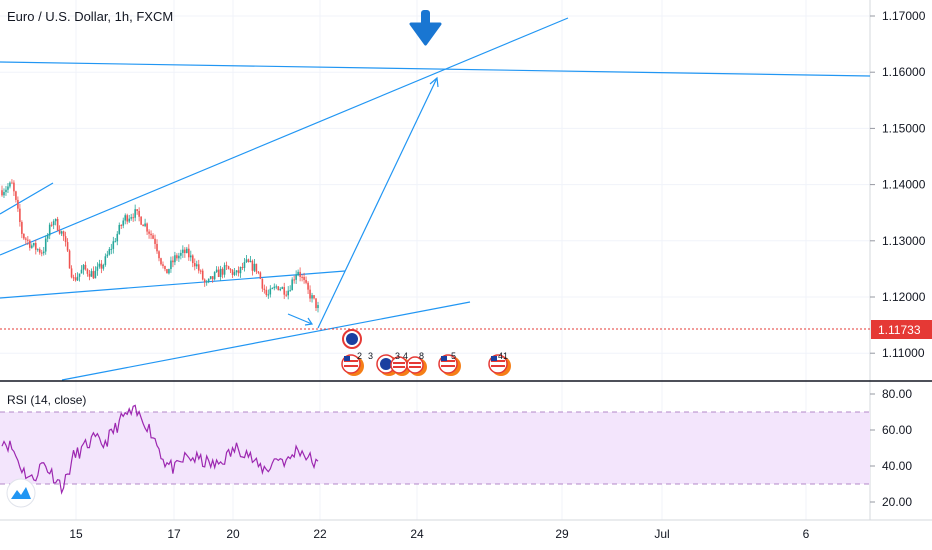 Image resolution: width=932 pixels, height=550 pixels. I want to click on time-axis-label: 29, so click(562, 534).